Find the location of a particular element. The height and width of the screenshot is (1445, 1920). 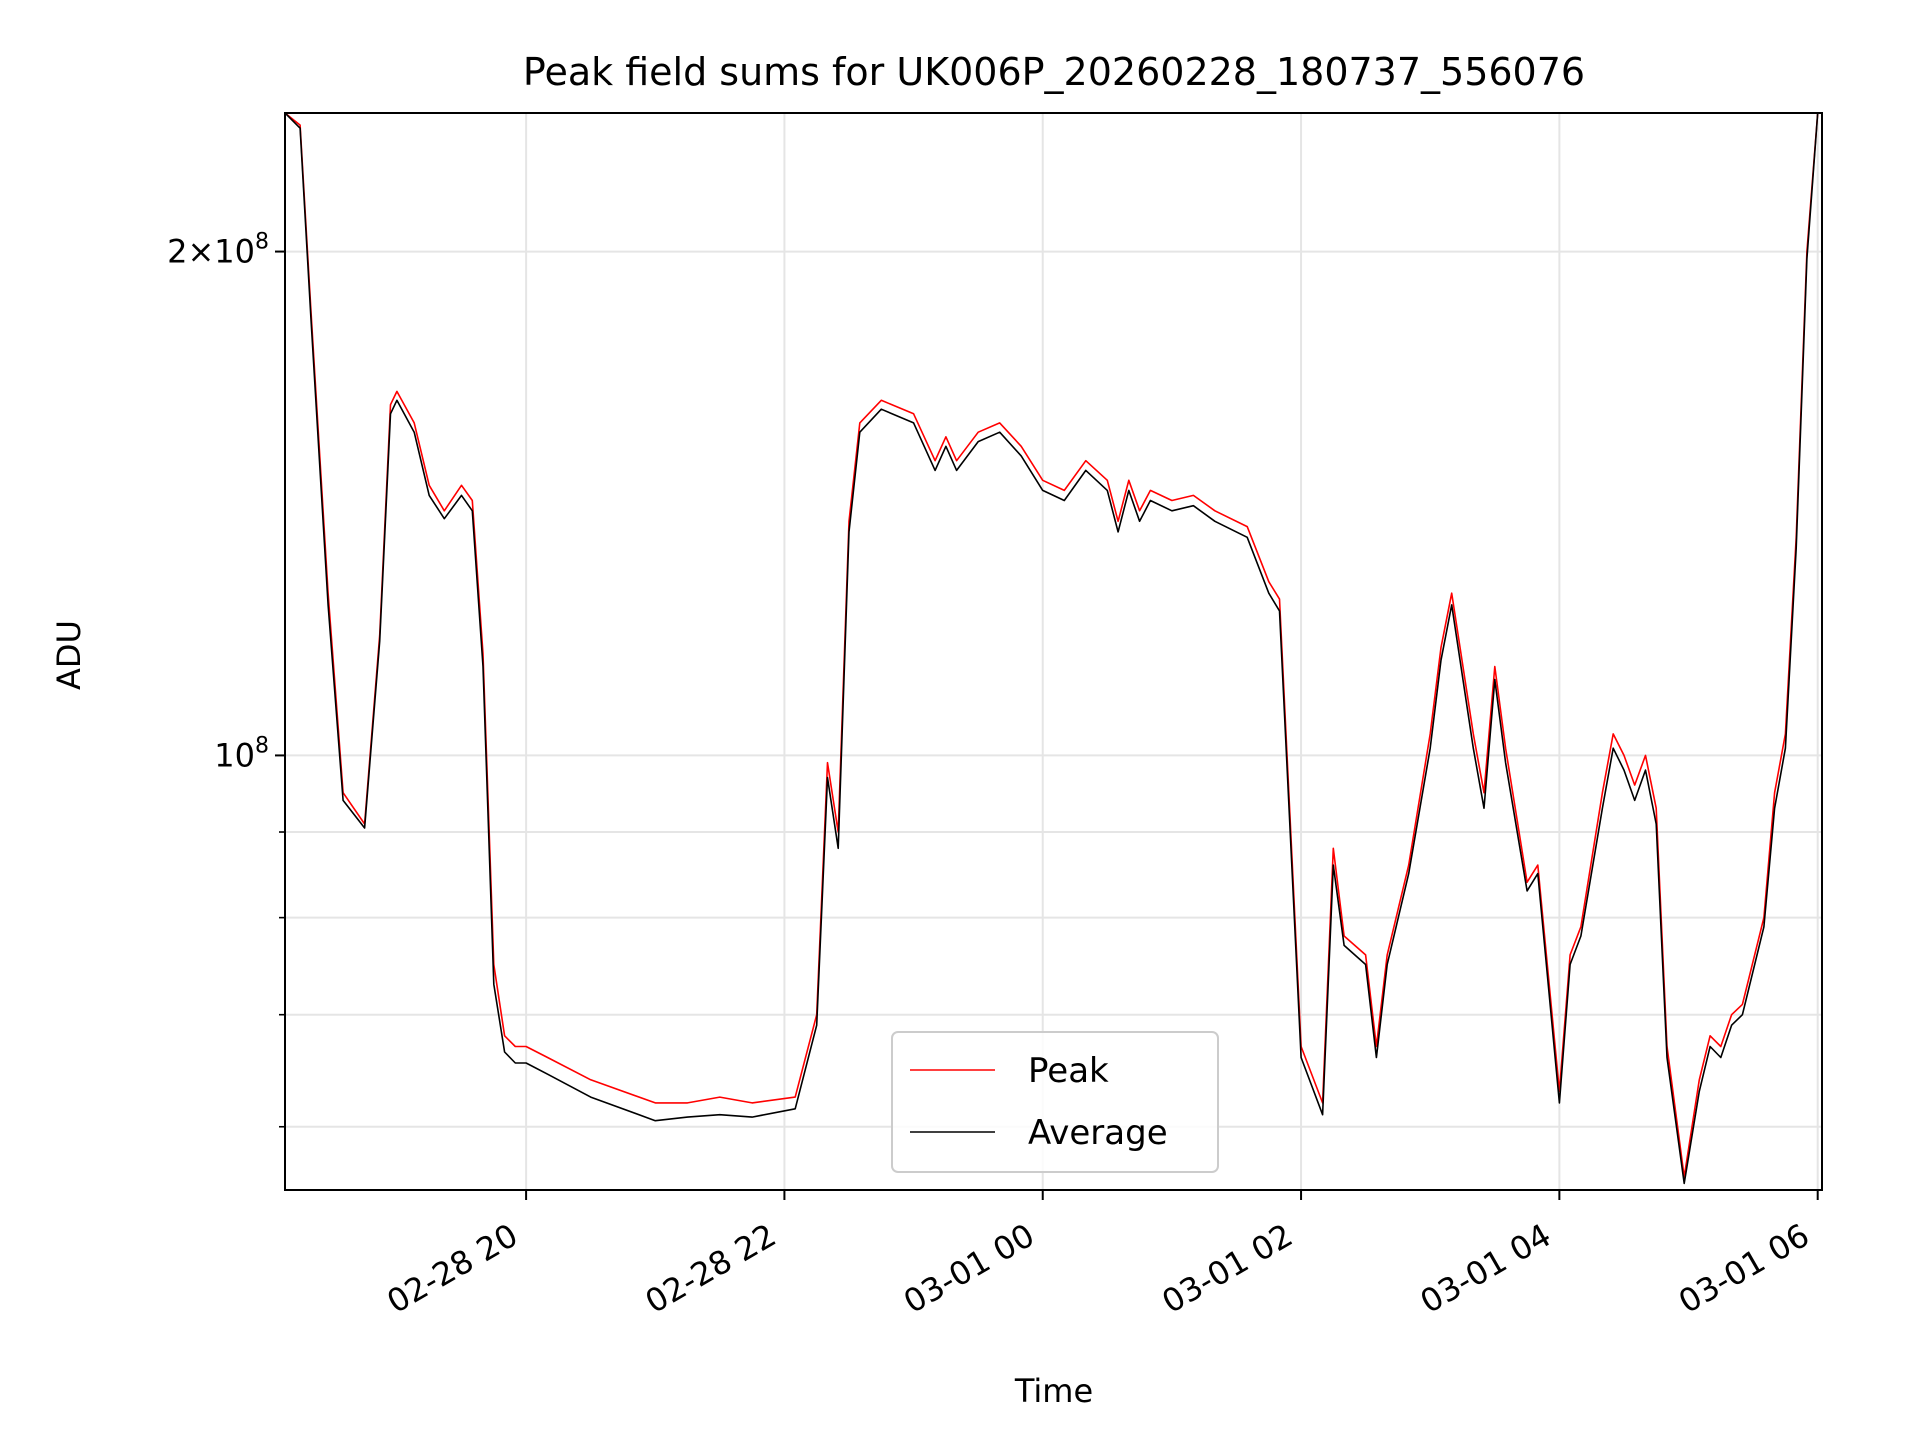

x-axis-label: Time is located at coordinates (1053, 1391).